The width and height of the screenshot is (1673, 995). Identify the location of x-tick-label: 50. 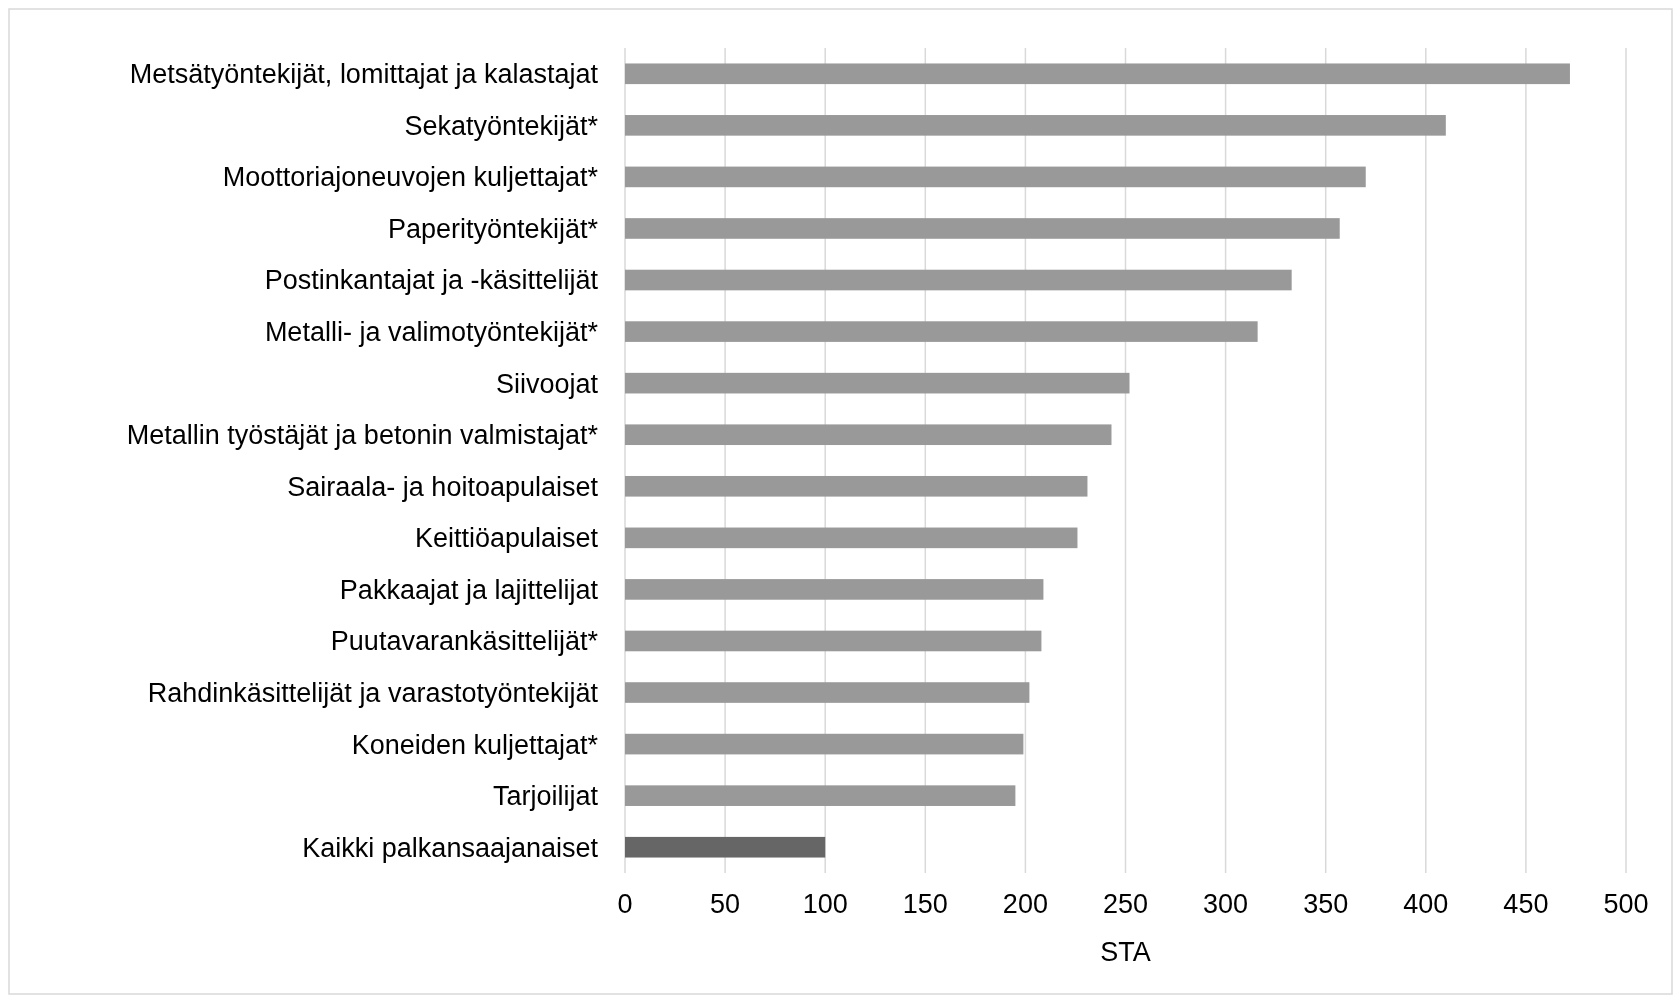
(725, 904).